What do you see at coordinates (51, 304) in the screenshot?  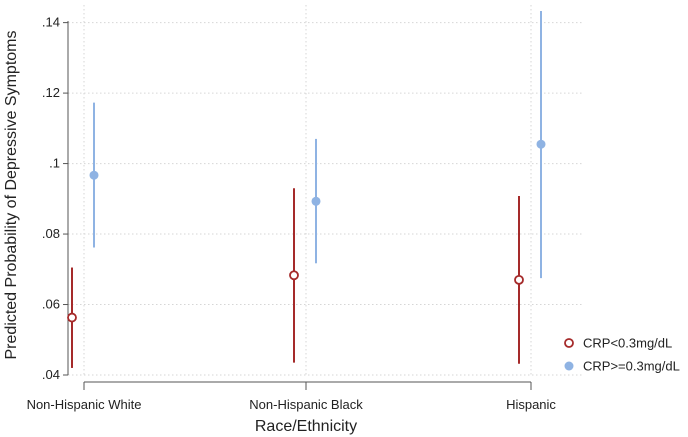 I see `y-tick-label: .06` at bounding box center [51, 304].